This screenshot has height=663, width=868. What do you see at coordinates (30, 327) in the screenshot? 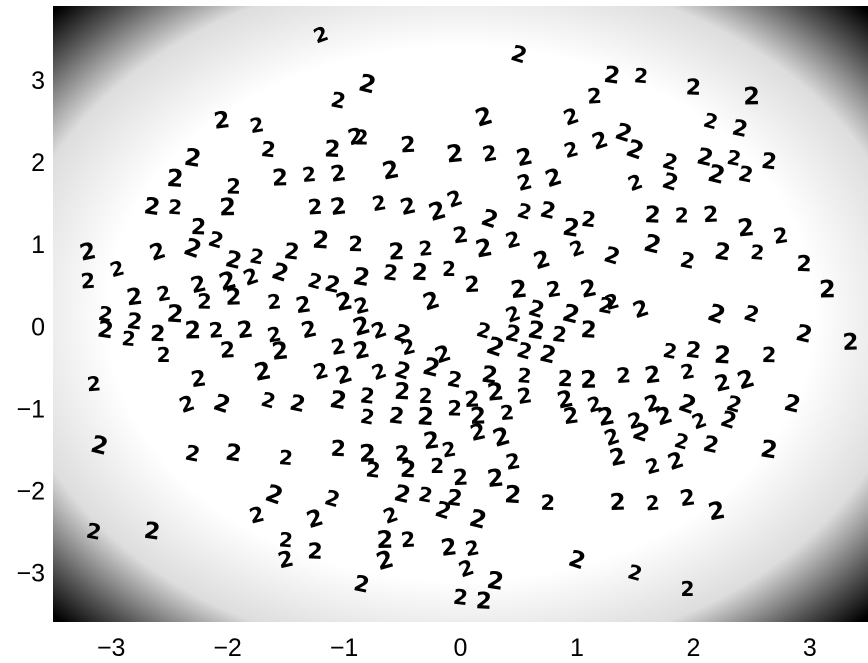
I see `y-axis: 3 2 1 0 −1 −2 −3` at bounding box center [30, 327].